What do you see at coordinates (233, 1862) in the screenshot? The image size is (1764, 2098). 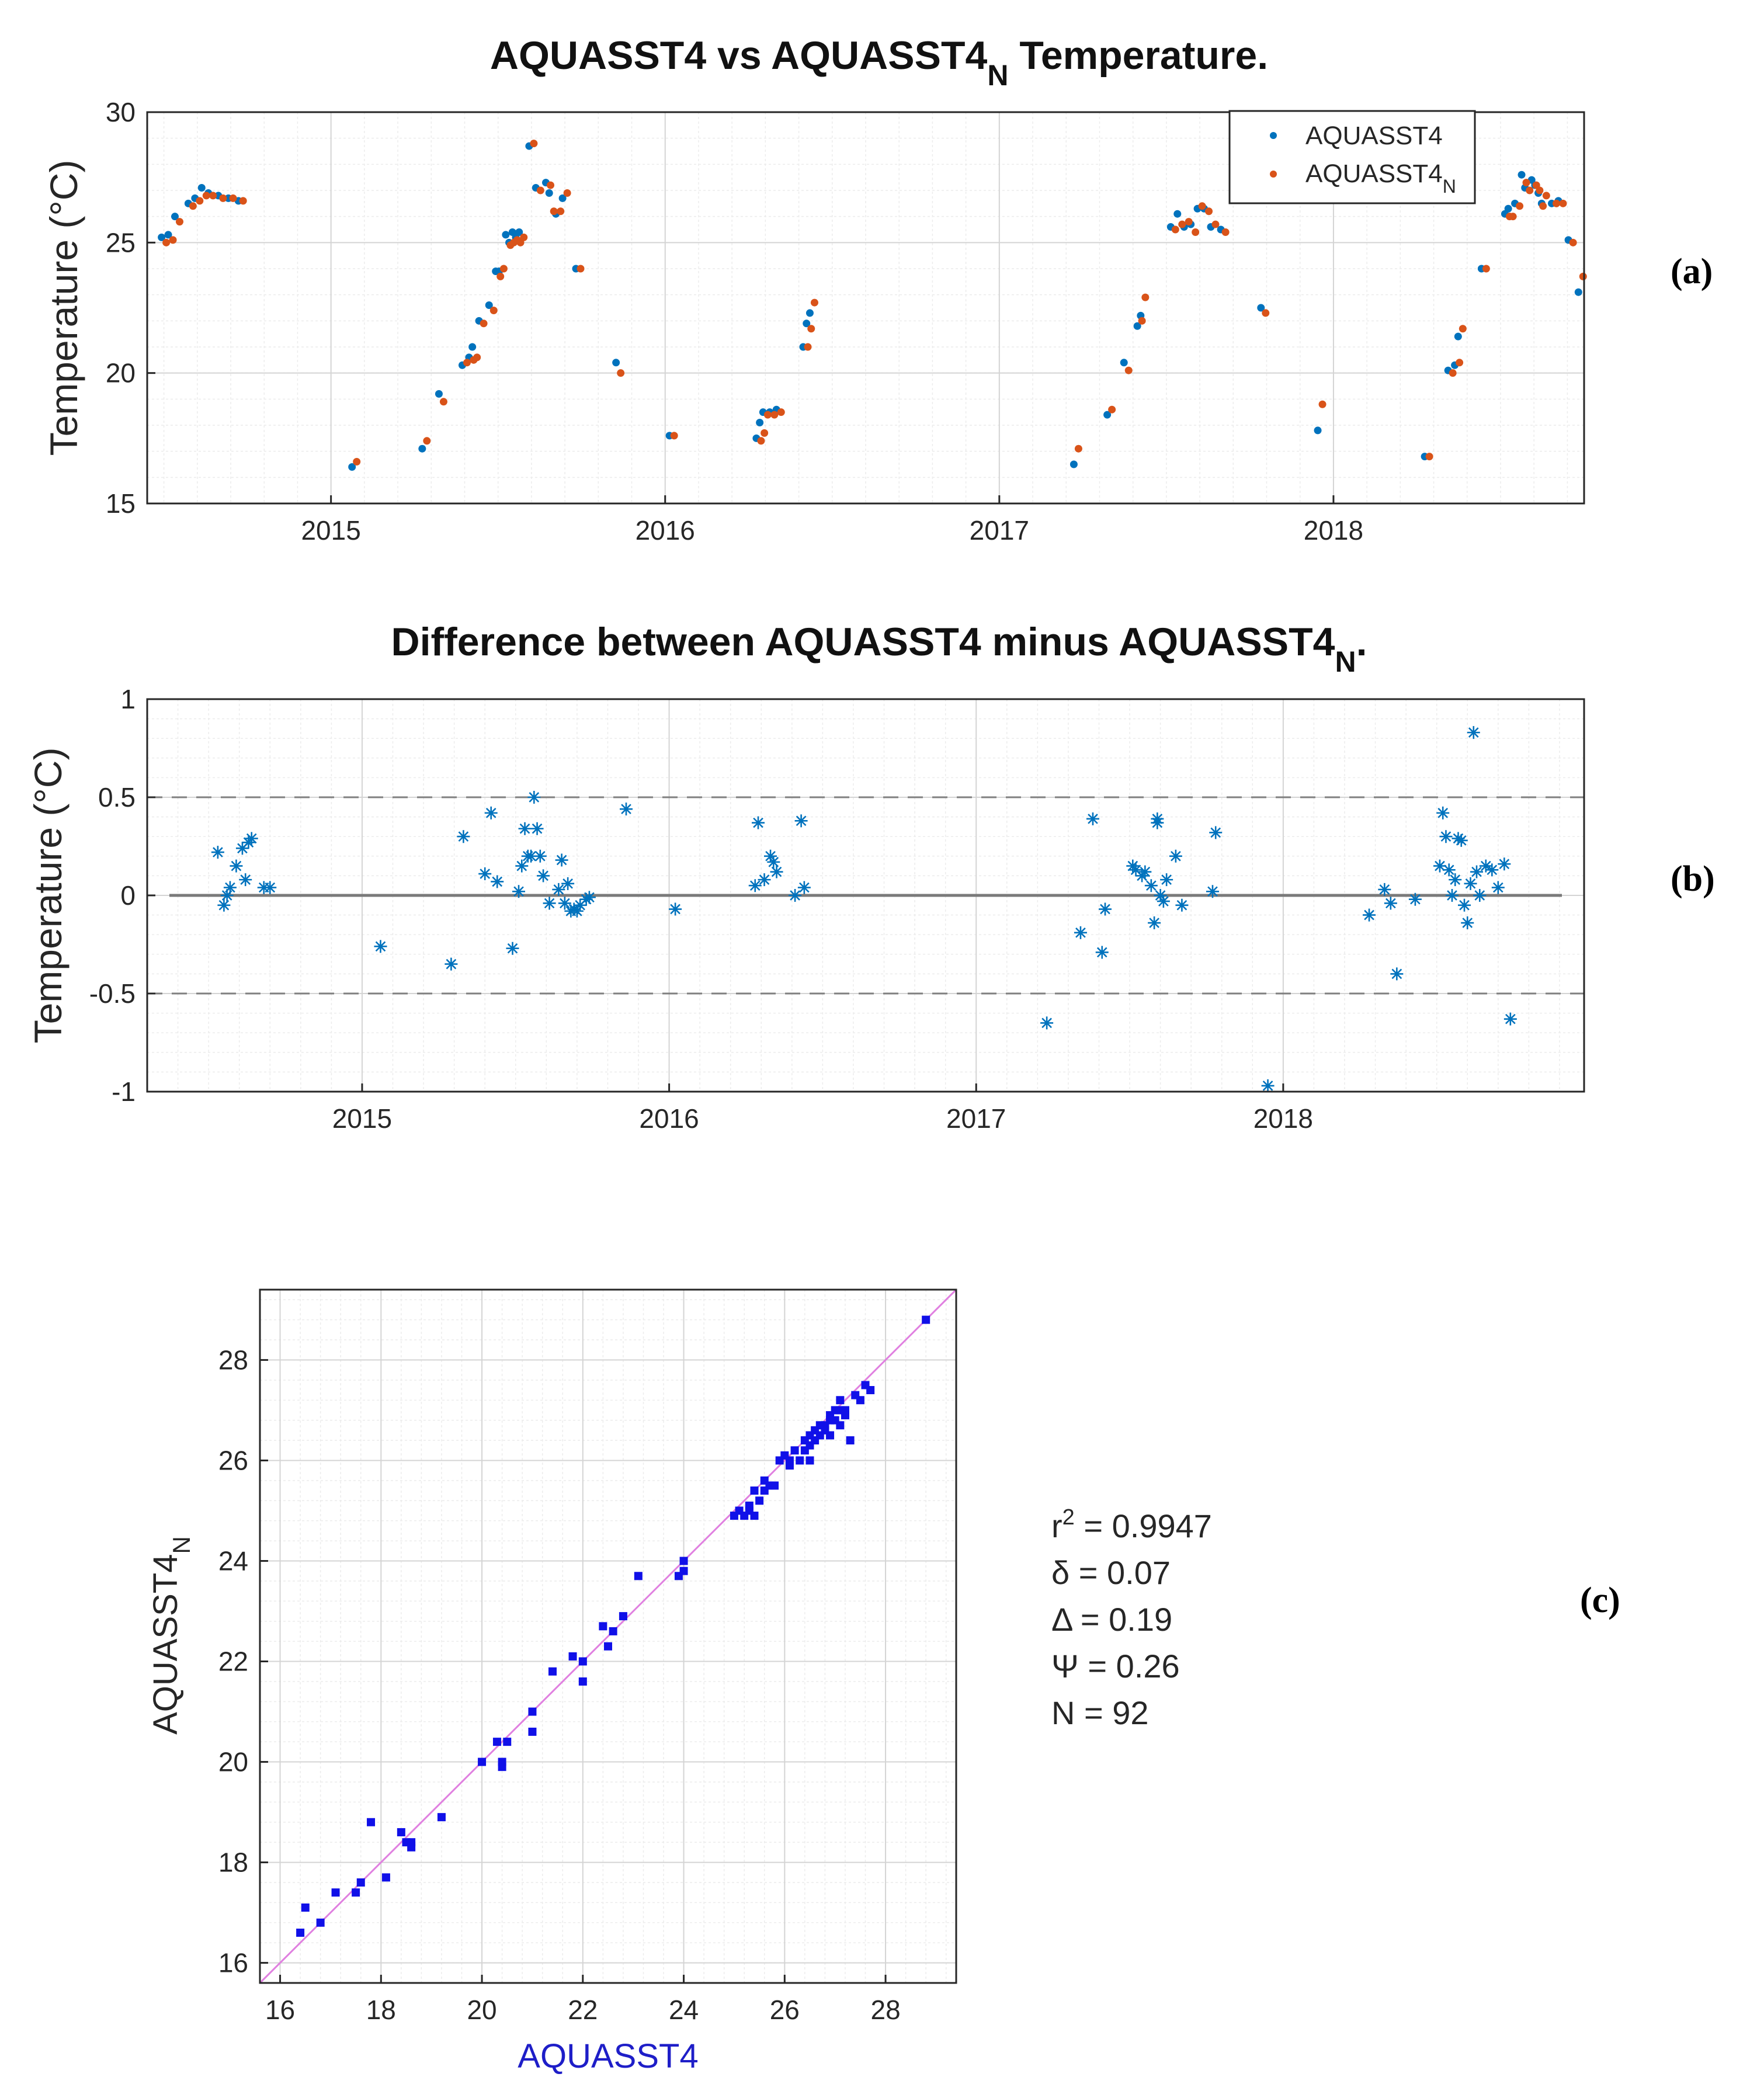 I see `panel-c-ytick-label: 18` at bounding box center [233, 1862].